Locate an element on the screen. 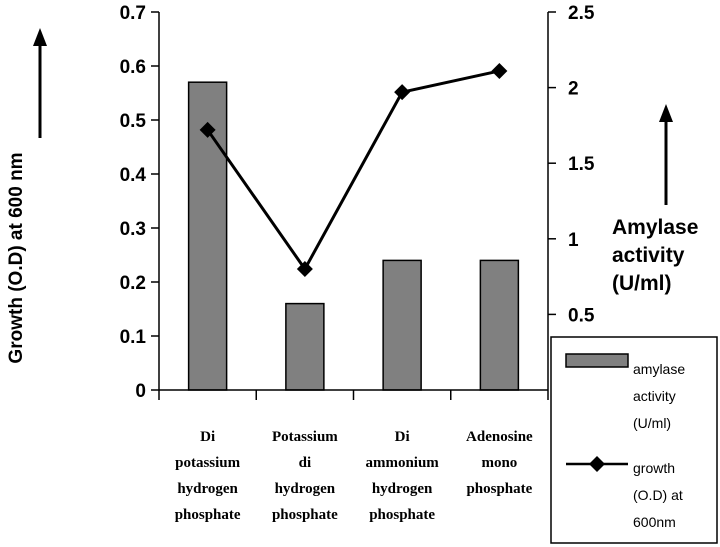 The width and height of the screenshot is (720, 547). left-tick-label: 0.7 is located at coordinates (133, 13).